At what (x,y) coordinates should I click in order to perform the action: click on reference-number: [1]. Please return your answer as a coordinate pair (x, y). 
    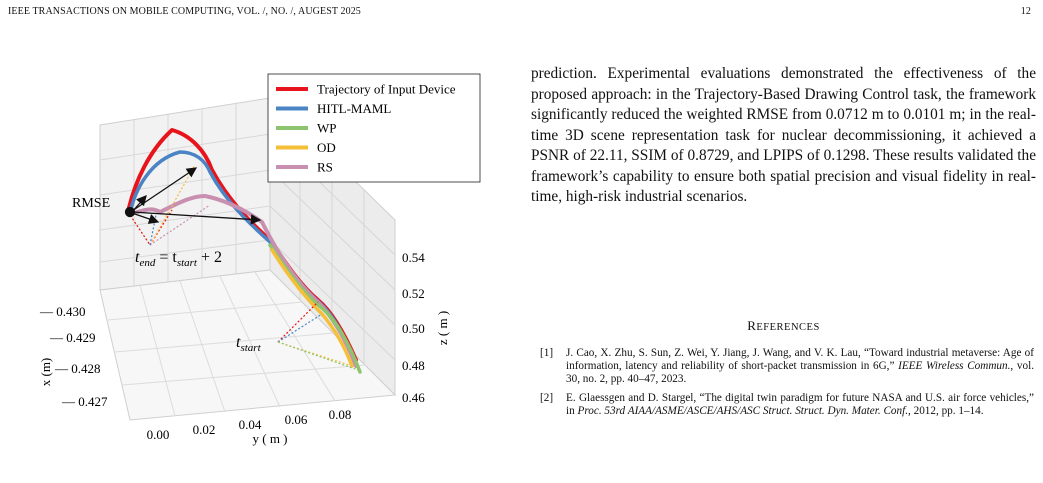
    Looking at the image, I should click on (547, 353).